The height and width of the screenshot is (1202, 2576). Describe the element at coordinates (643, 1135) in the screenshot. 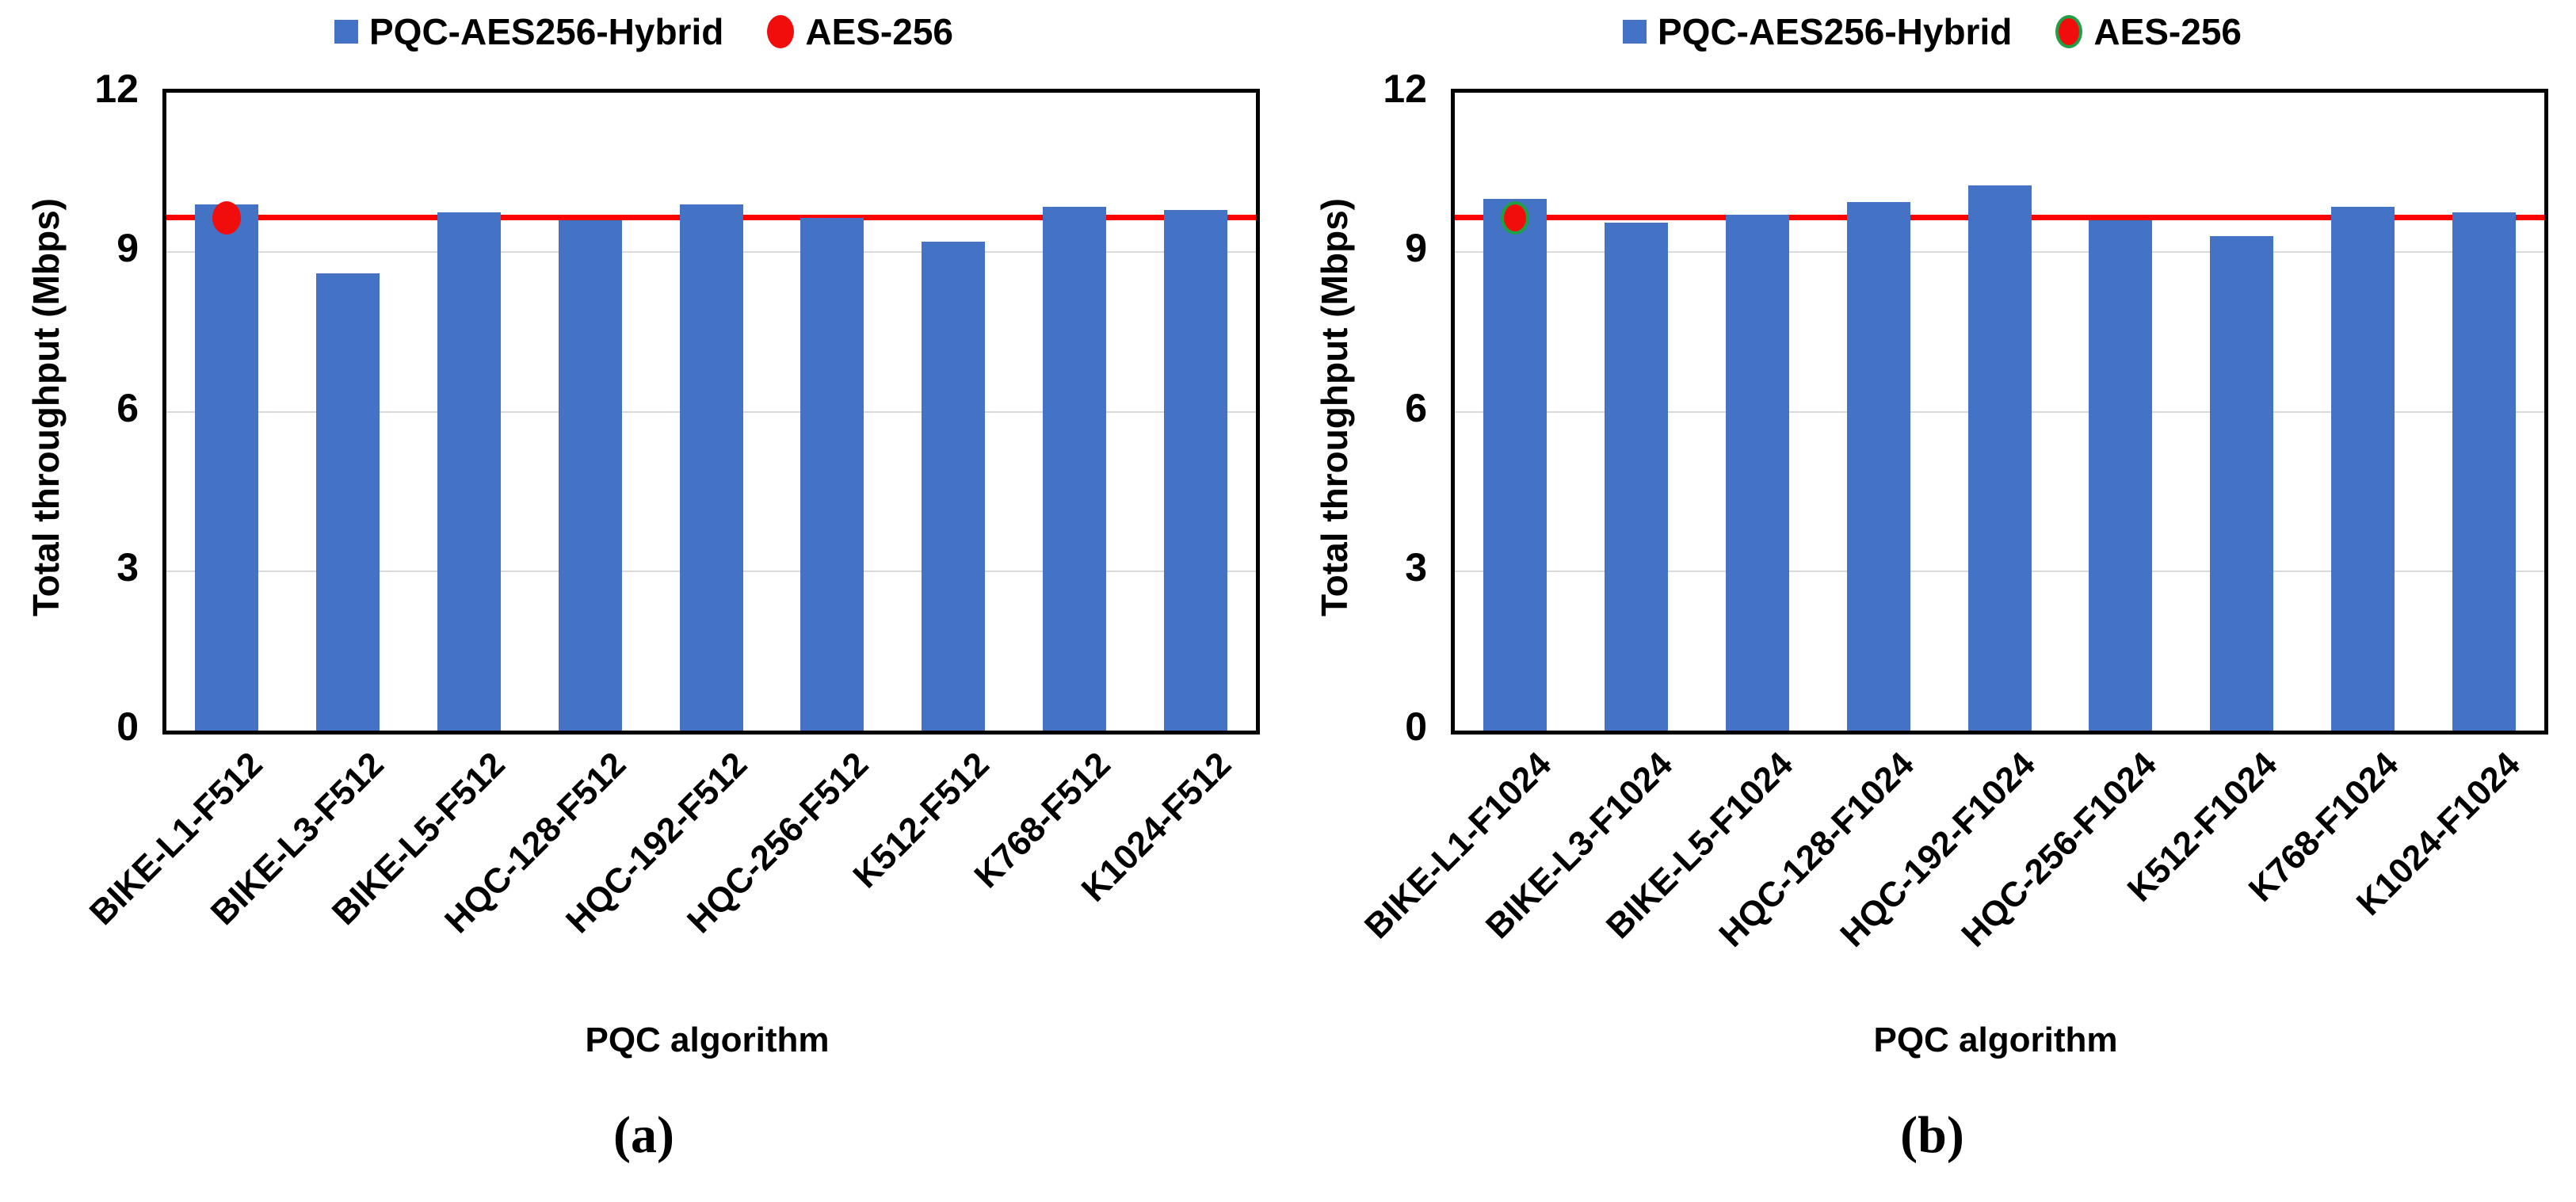

I see `subfigure-caption: (a)` at that location.